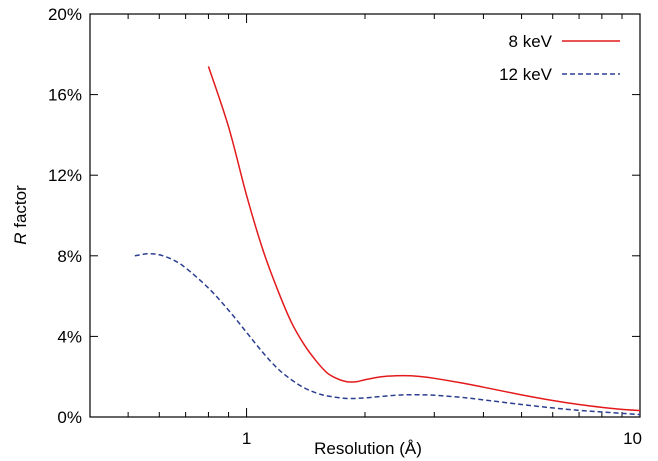 This screenshot has height=461, width=658. What do you see at coordinates (20, 238) in the screenshot?
I see `y-axis-label-italic: R` at bounding box center [20, 238].